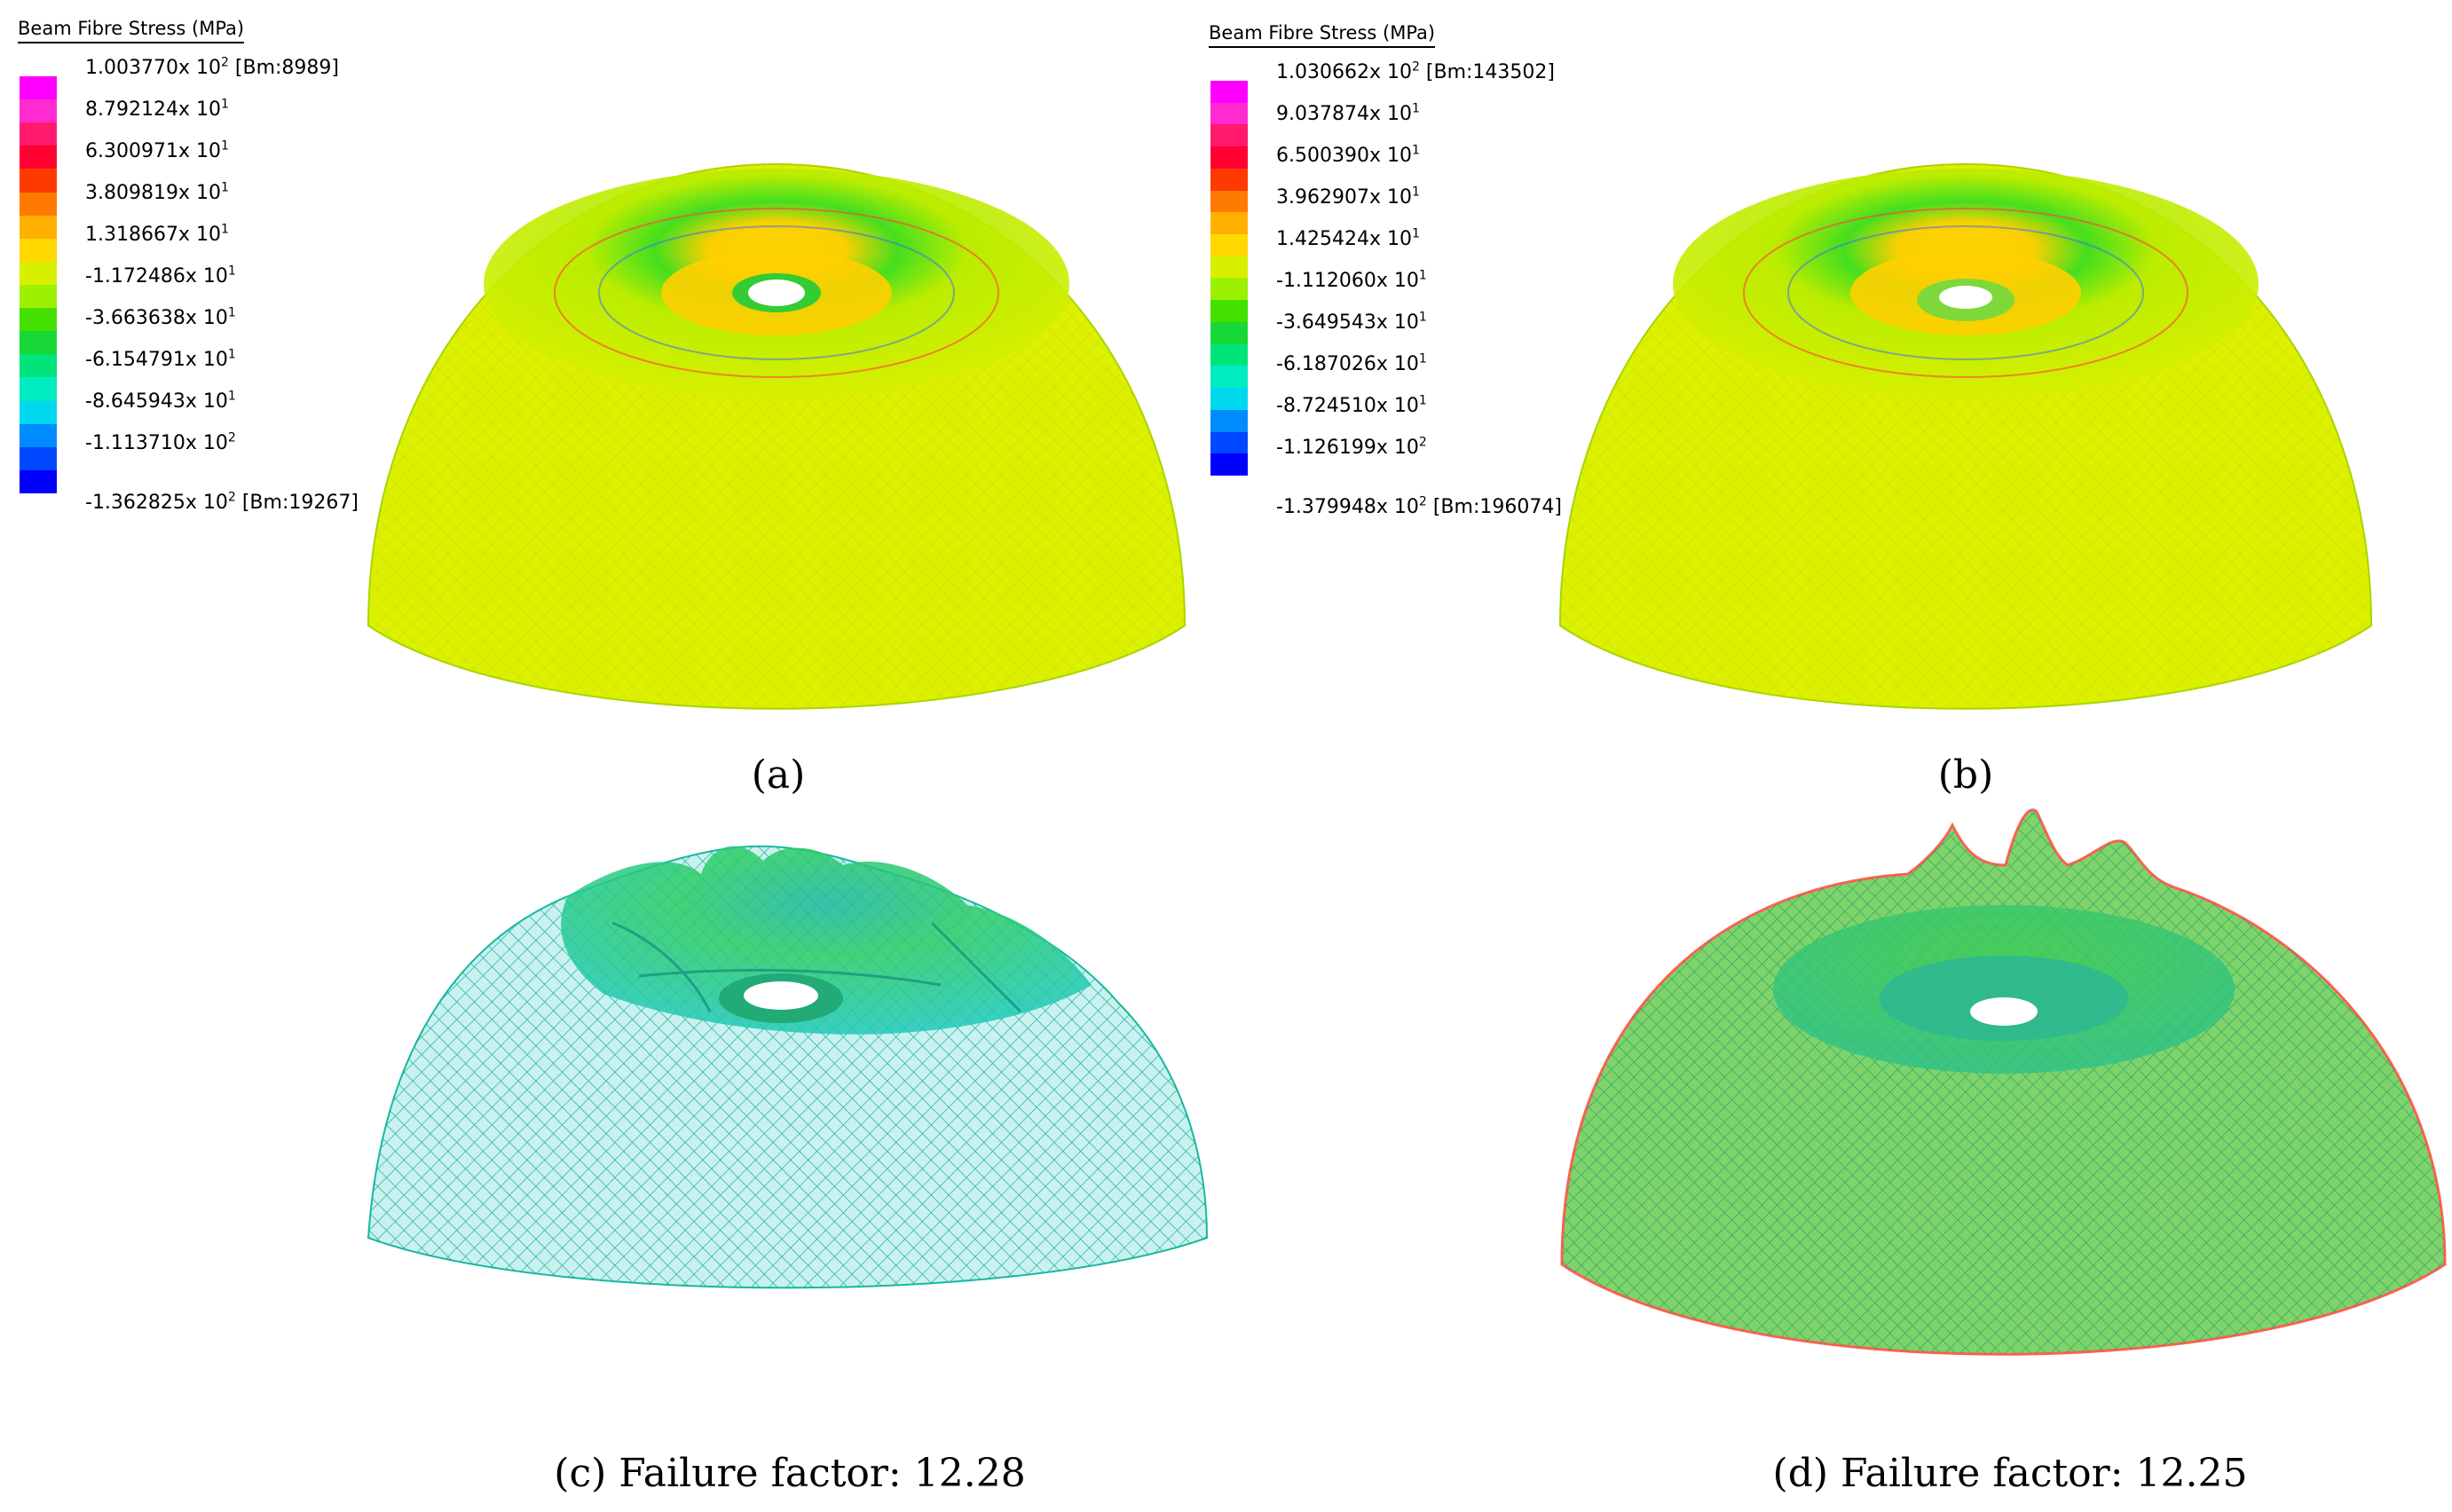 The height and width of the screenshot is (1512, 2452). What do you see at coordinates (2010, 1473) in the screenshot?
I see `caption-d: (d) Failure factor: 12.25` at bounding box center [2010, 1473].